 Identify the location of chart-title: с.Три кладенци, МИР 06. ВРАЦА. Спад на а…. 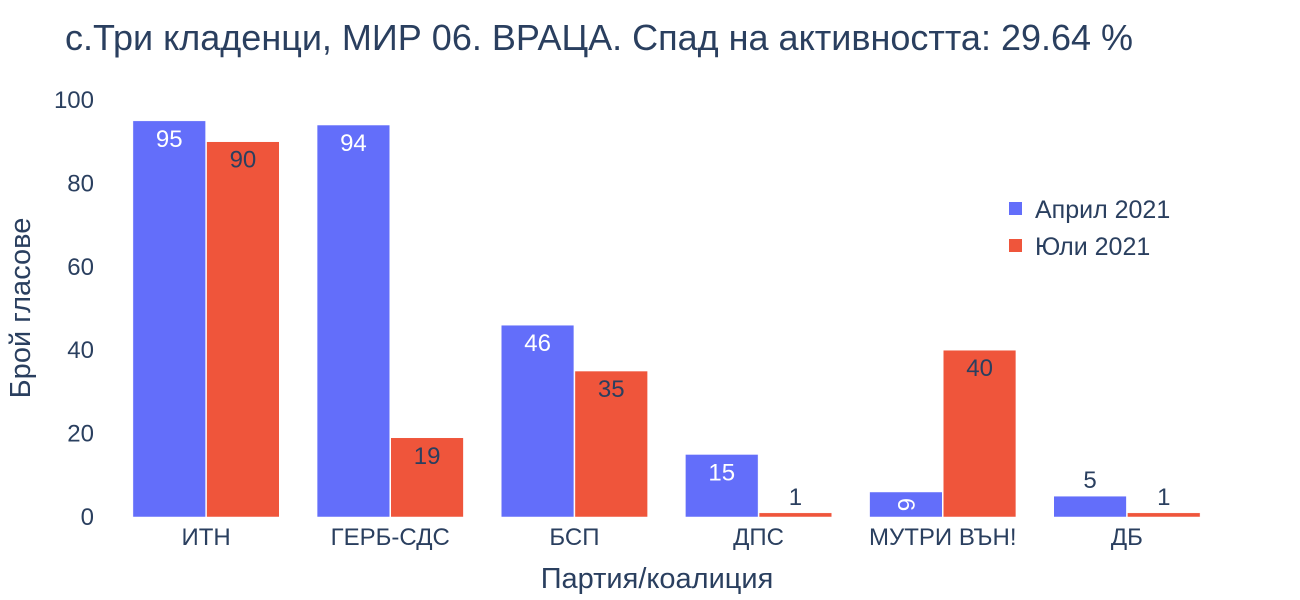
(599, 37).